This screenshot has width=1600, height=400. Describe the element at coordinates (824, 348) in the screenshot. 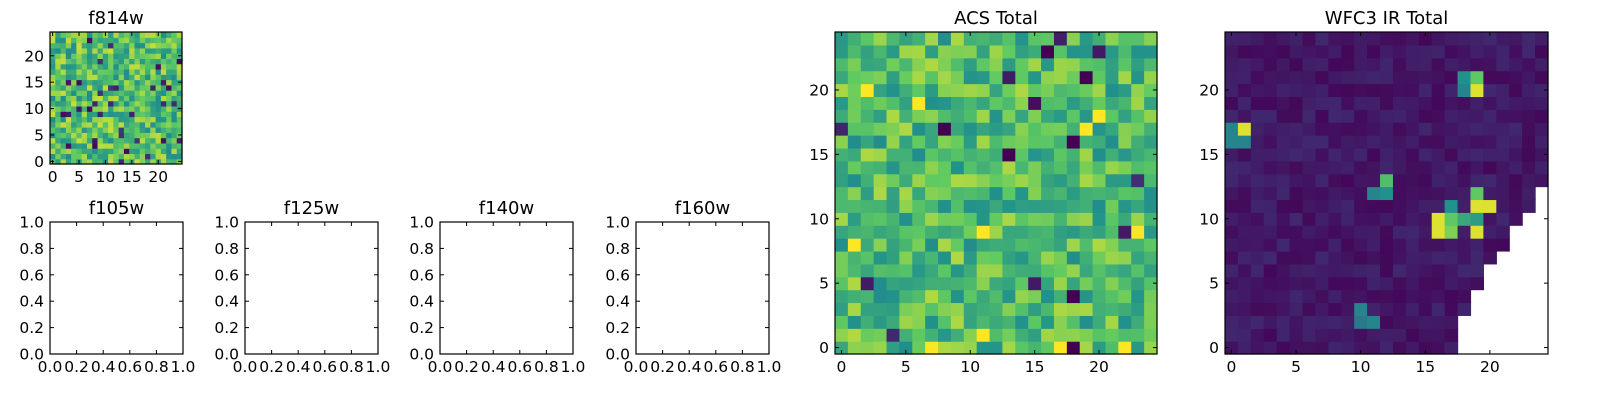

I see `y-tick-label: 0` at that location.